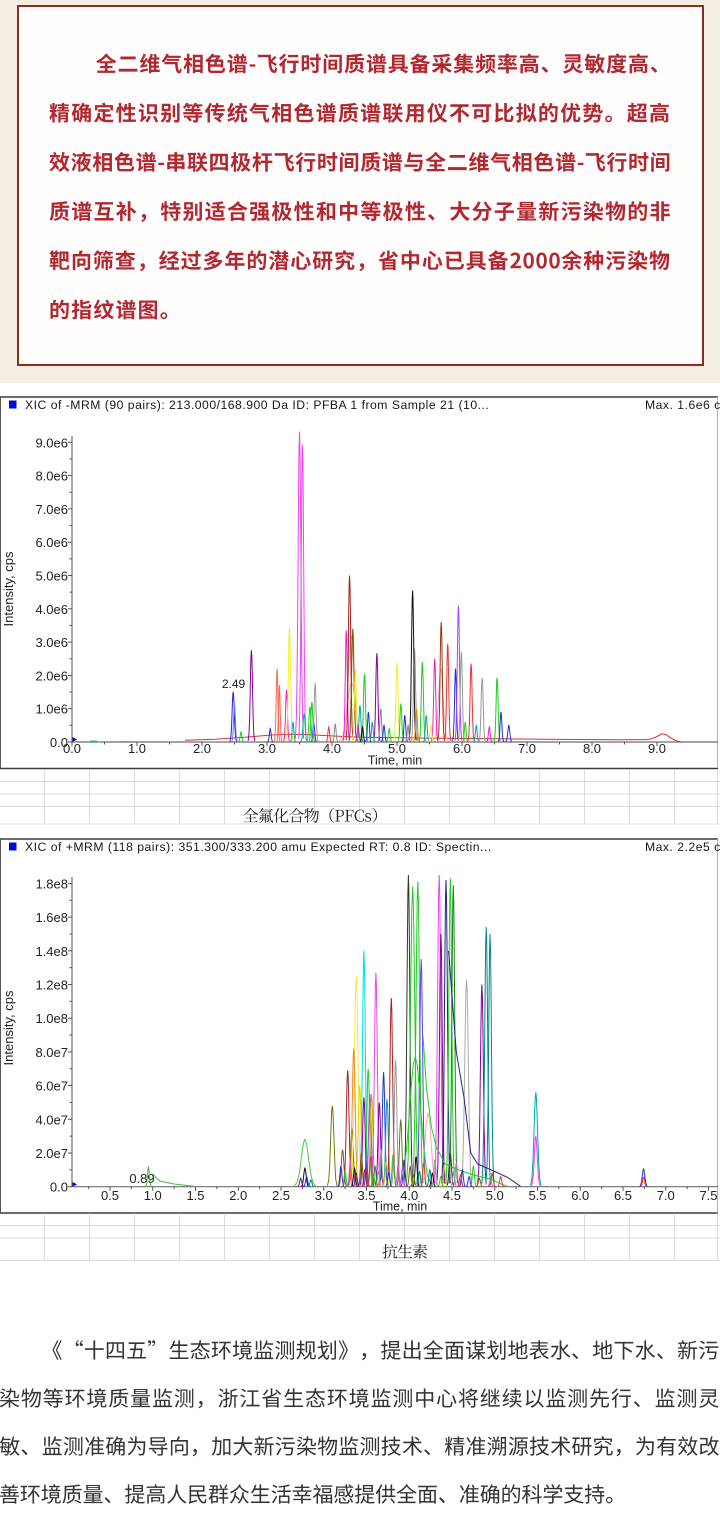  Describe the element at coordinates (234, 684) in the screenshot. I see `svg-text: 2.49` at that location.